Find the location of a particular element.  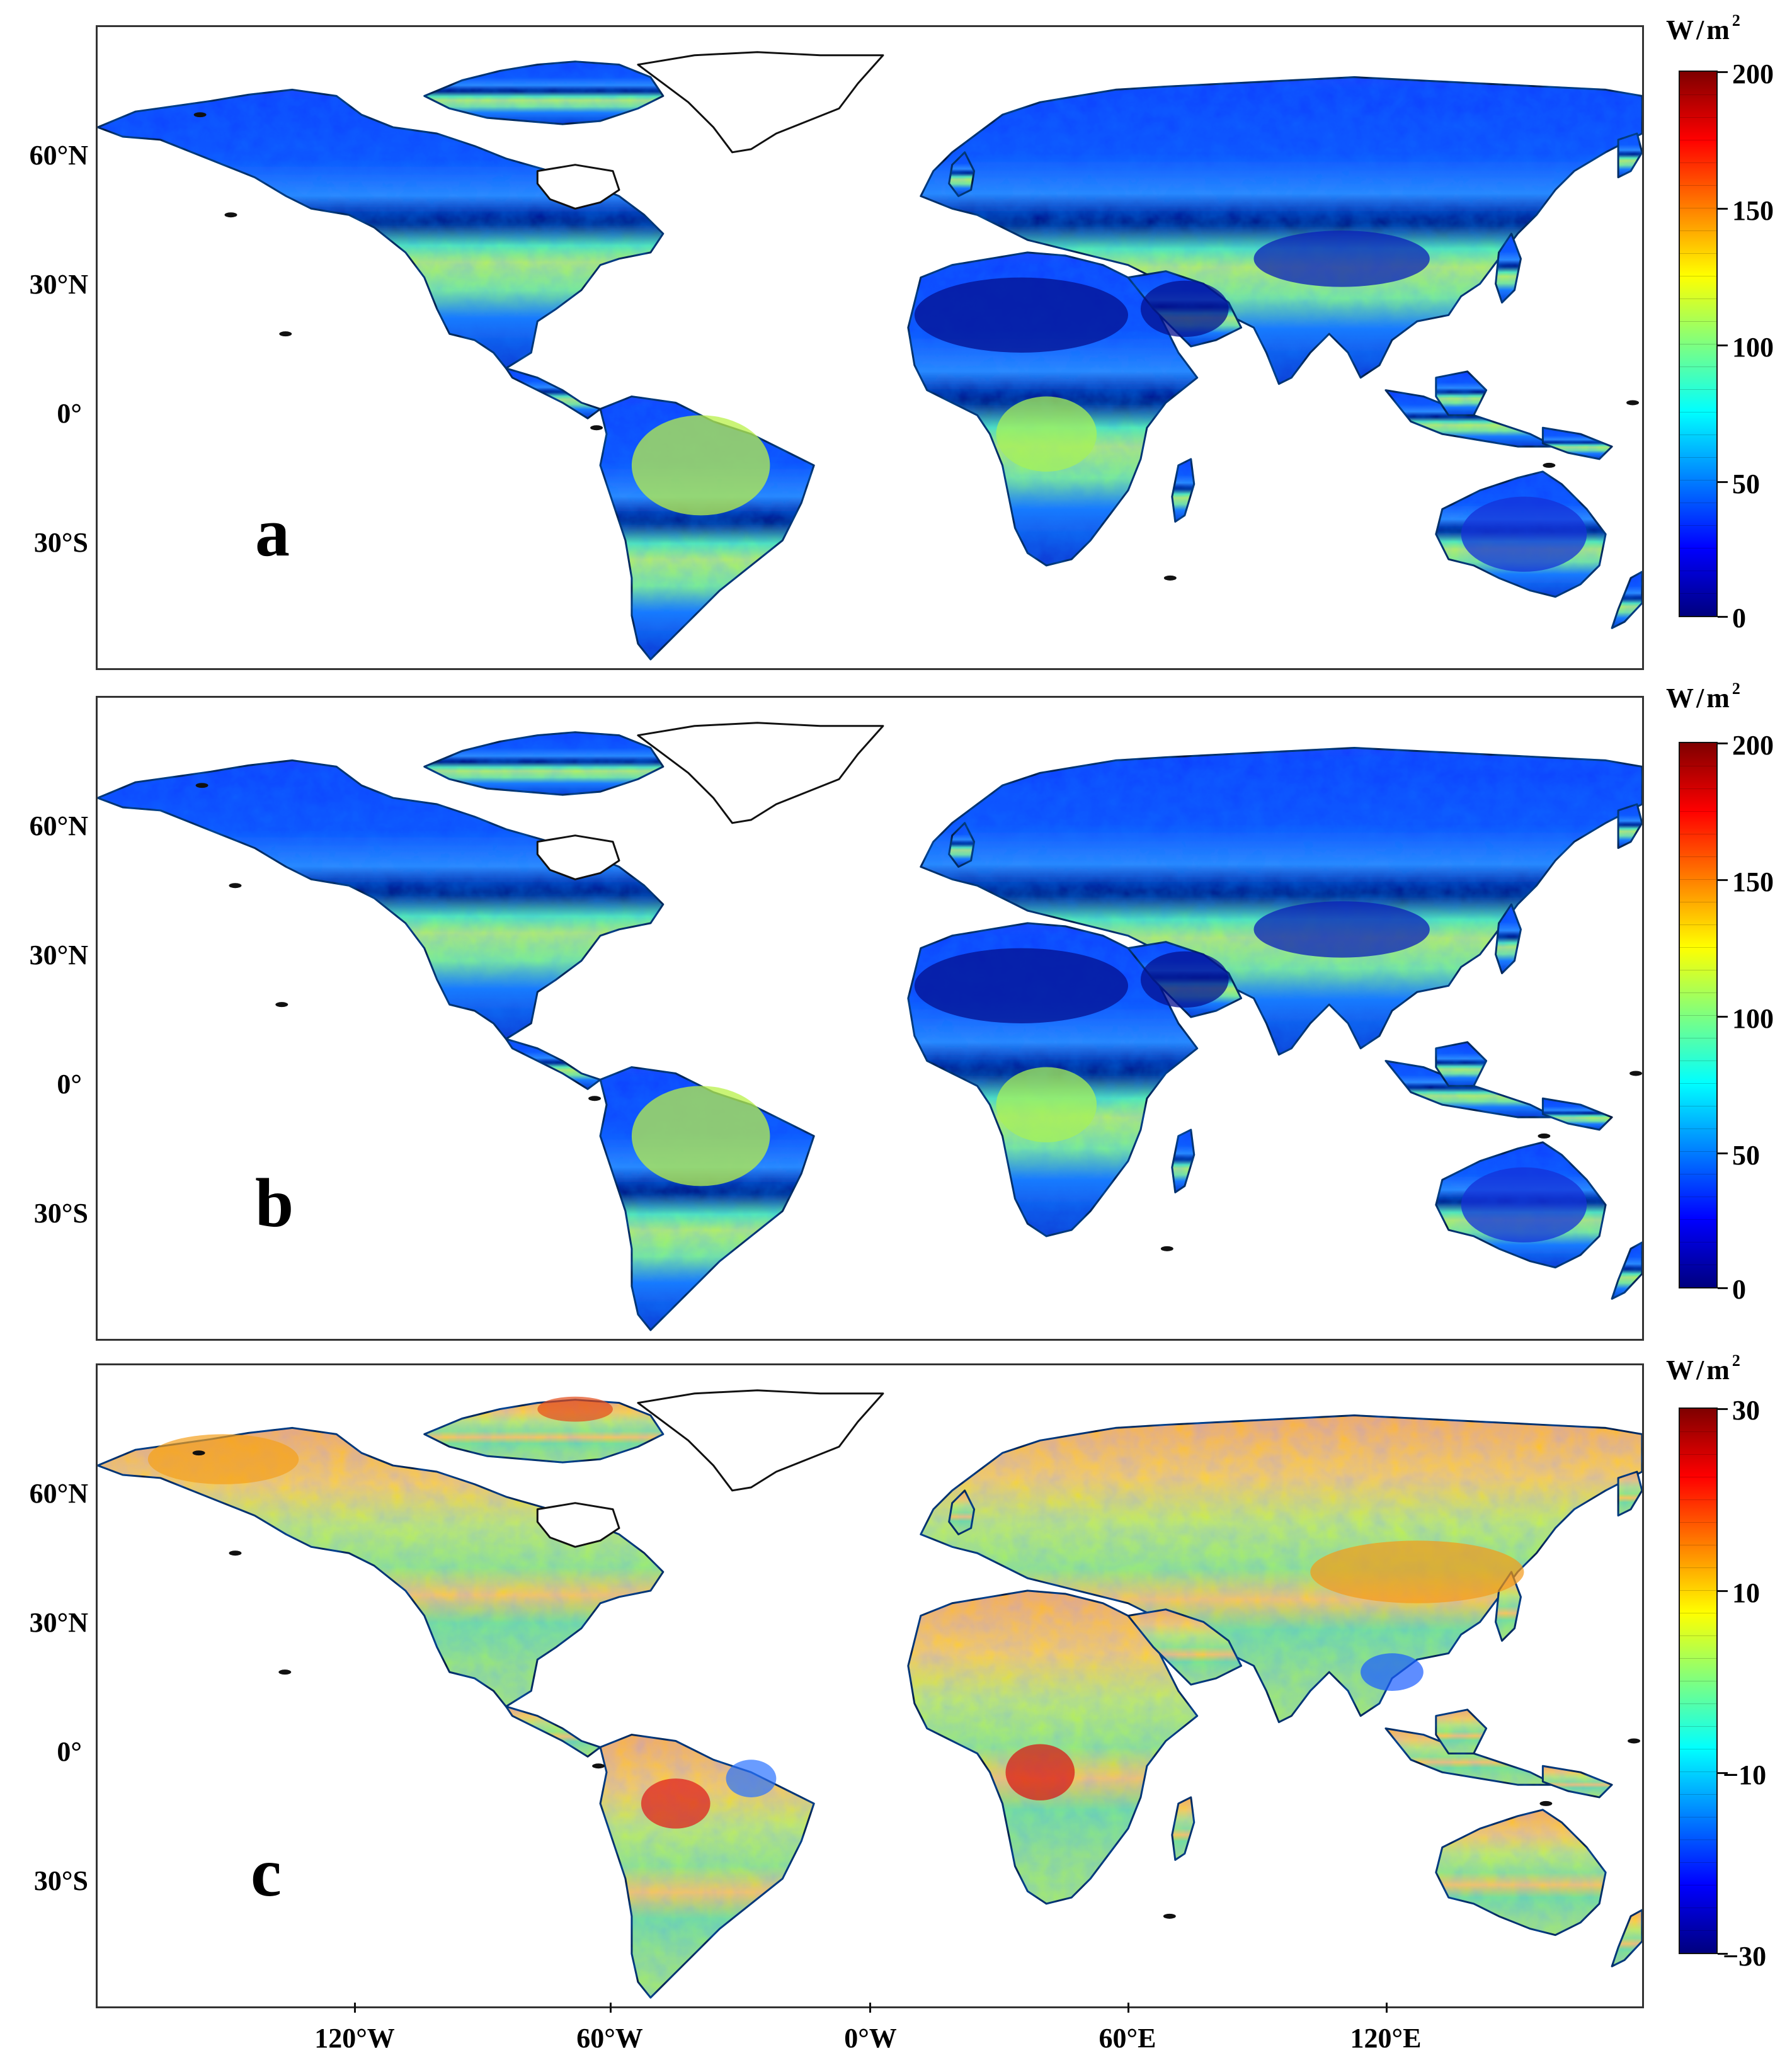

colorbar-tick-label: −10 is located at coordinates (1745, 1775).